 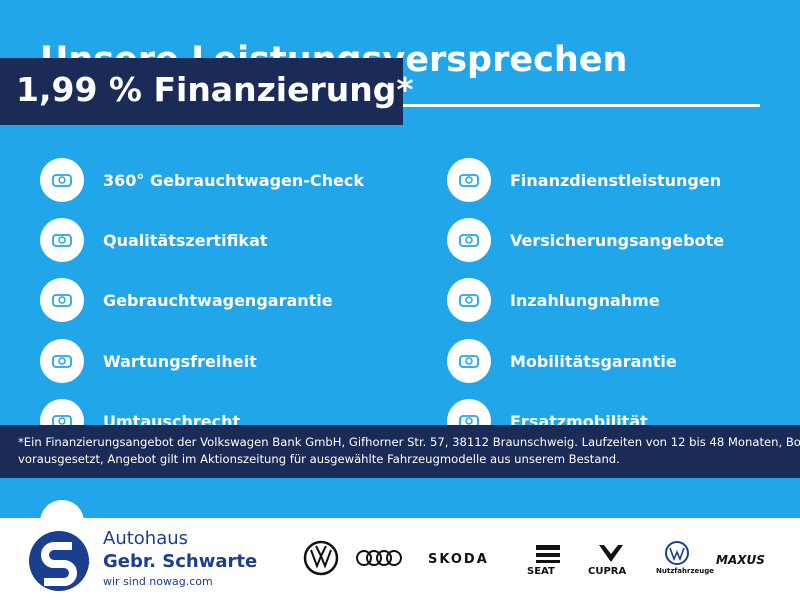 What do you see at coordinates (548, 554) in the screenshot?
I see `seat-mark` at bounding box center [548, 554].